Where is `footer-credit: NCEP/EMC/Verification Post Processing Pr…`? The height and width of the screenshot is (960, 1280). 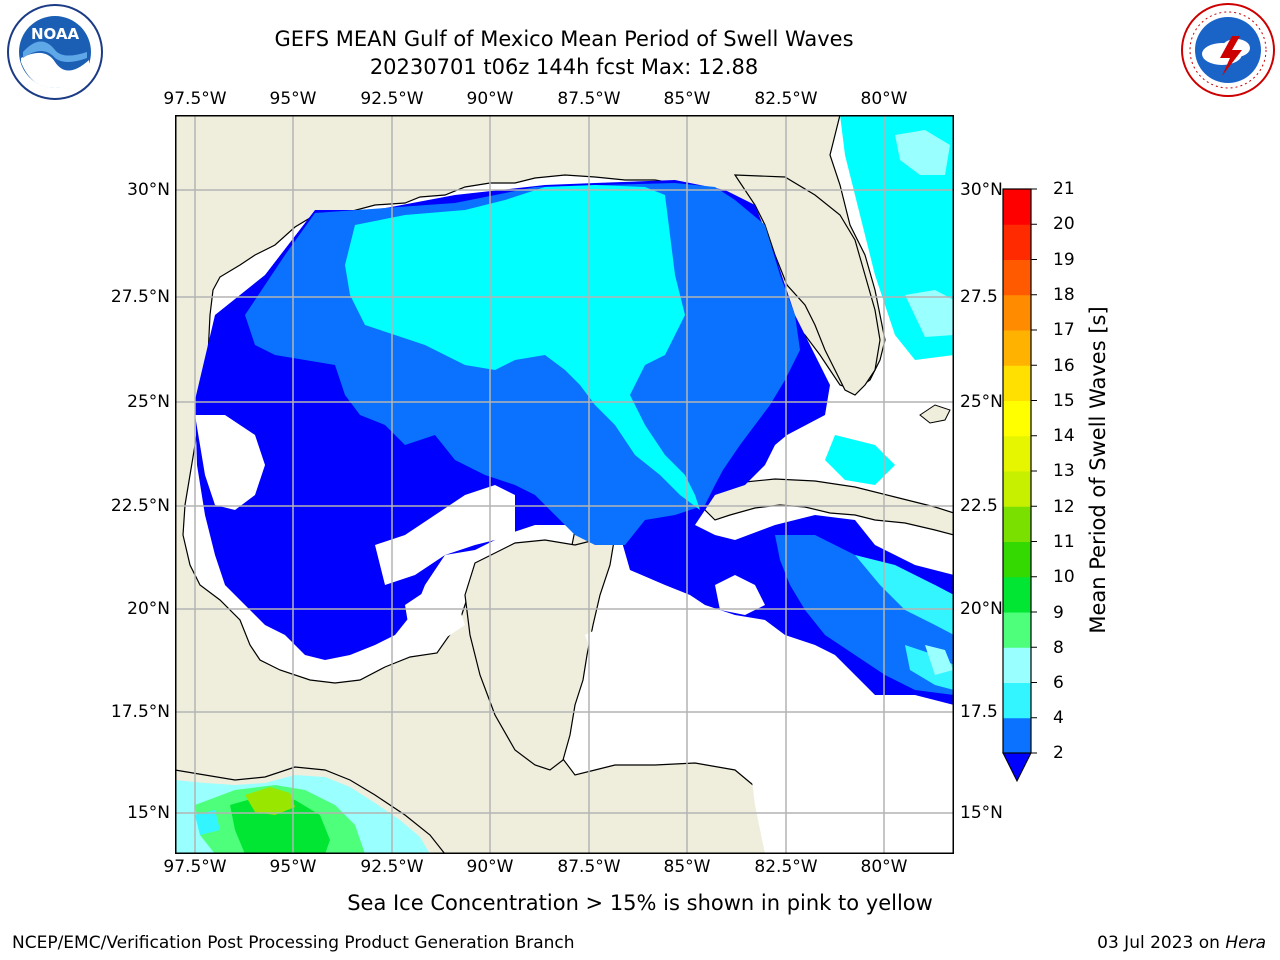 footer-credit: NCEP/EMC/Verification Post Processing Pr… is located at coordinates (293, 943).